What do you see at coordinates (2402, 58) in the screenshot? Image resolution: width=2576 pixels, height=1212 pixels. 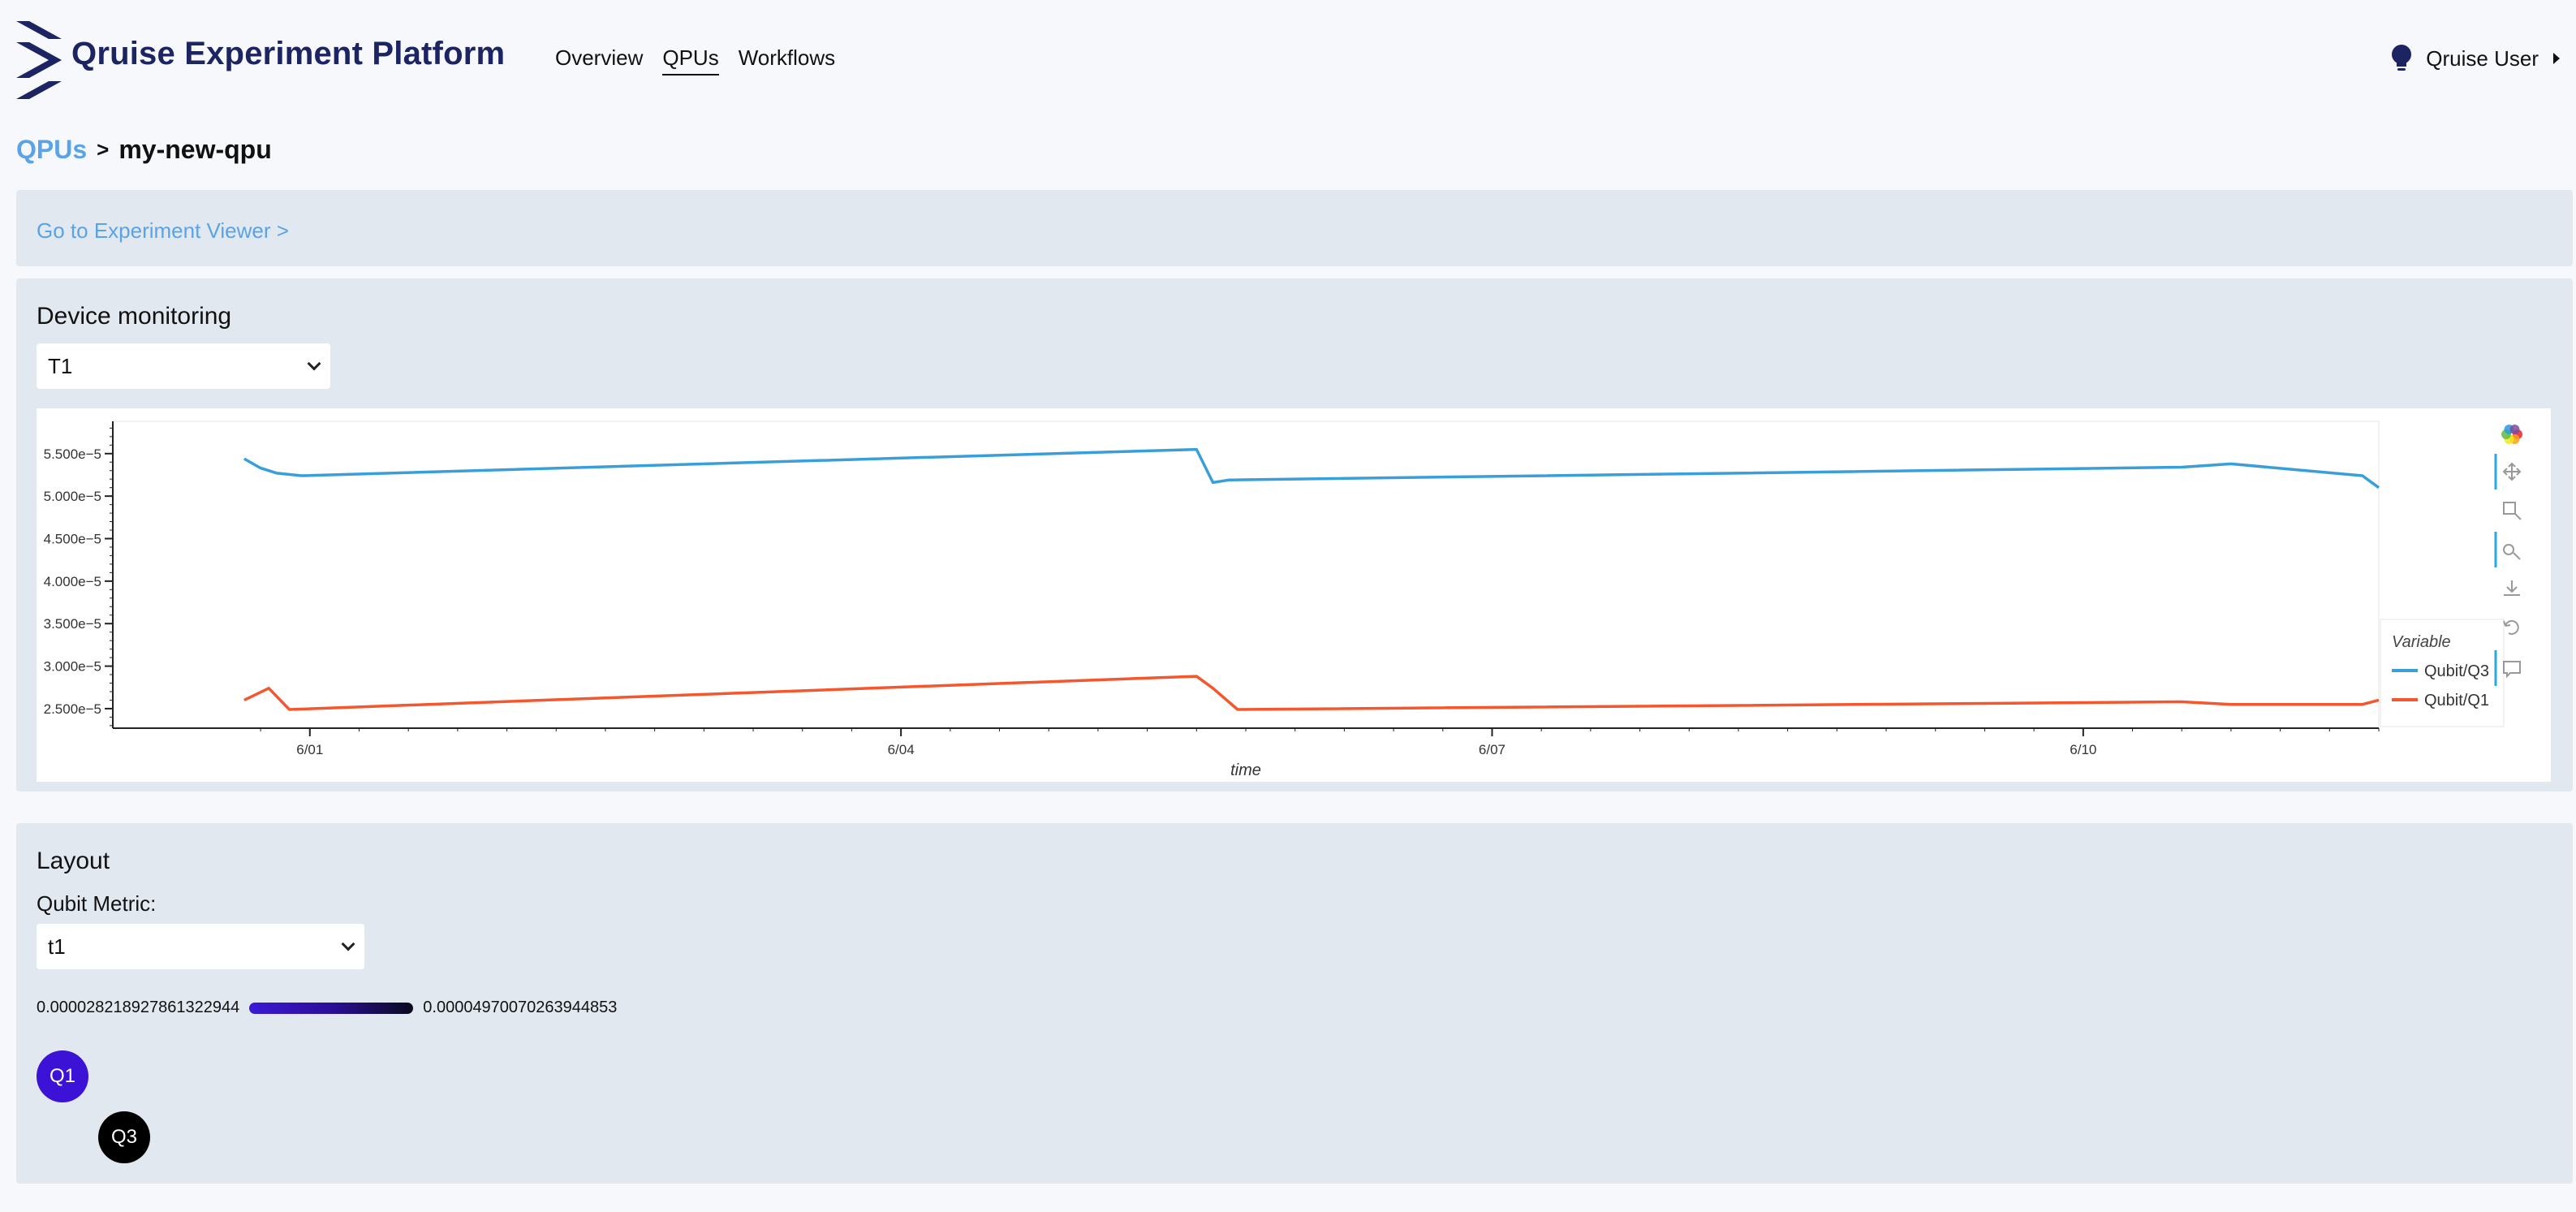 I see `lightbulb-icon` at bounding box center [2402, 58].